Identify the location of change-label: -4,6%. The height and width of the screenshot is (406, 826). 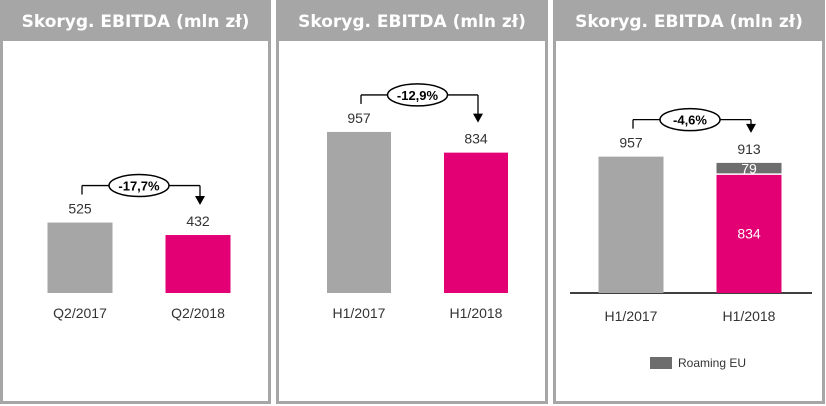
(690, 120).